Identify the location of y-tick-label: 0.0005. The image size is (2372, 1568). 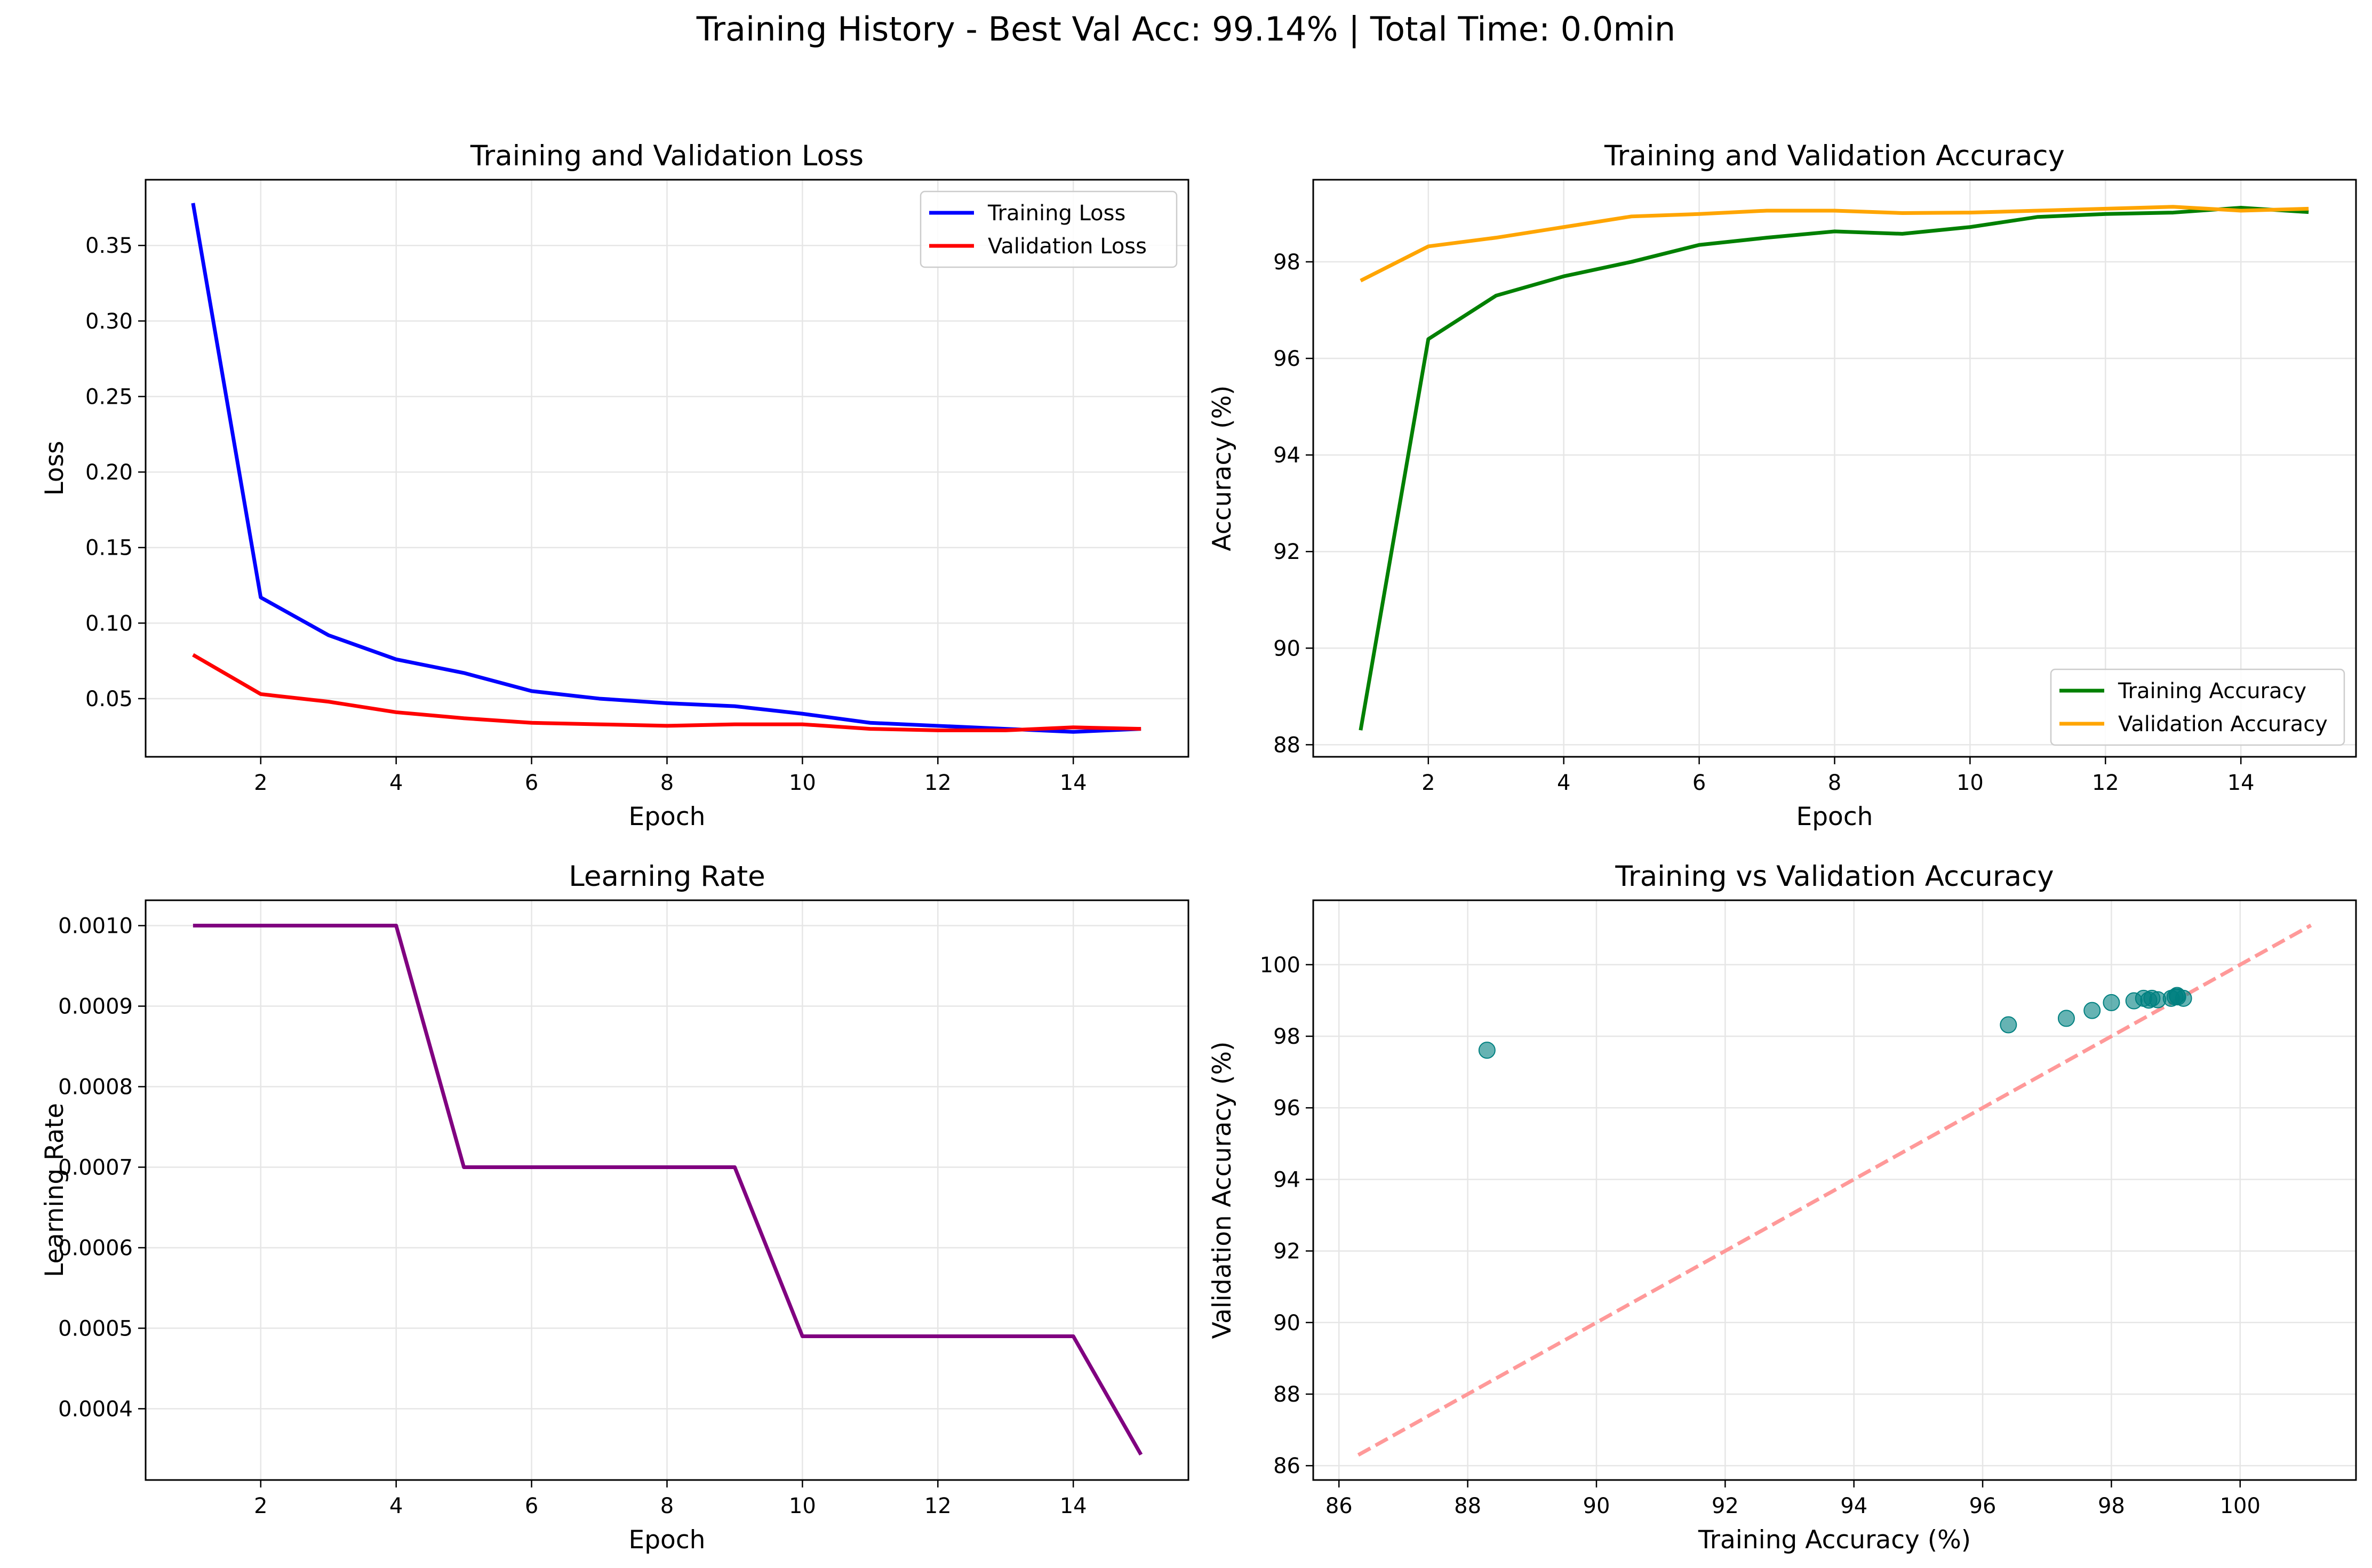
(95, 1328).